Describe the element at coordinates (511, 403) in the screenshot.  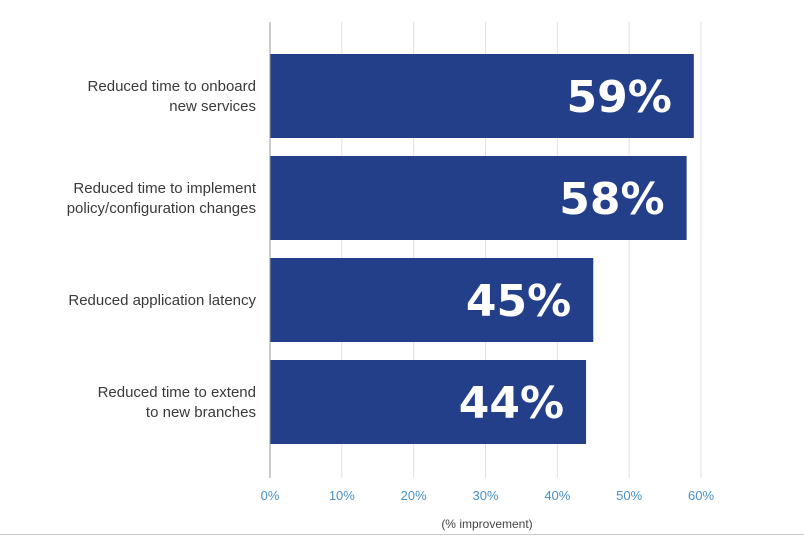
I see `bar-value-label: 44%` at that location.